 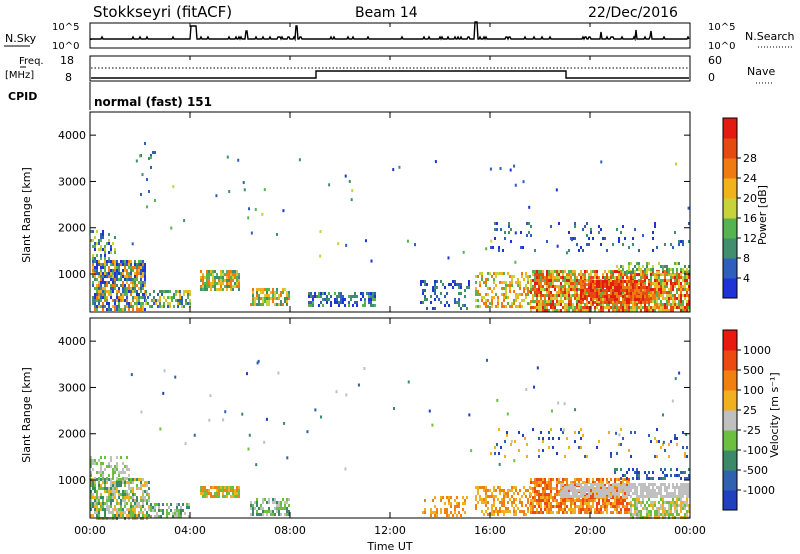 I want to click on xtick-label: 16:00, so click(x=490, y=530).